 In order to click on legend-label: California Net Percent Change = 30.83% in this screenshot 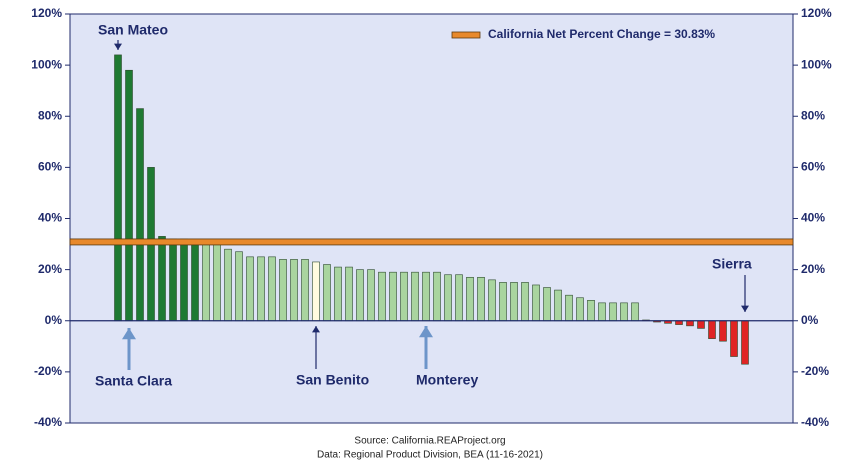, I will do `click(601, 34)`.